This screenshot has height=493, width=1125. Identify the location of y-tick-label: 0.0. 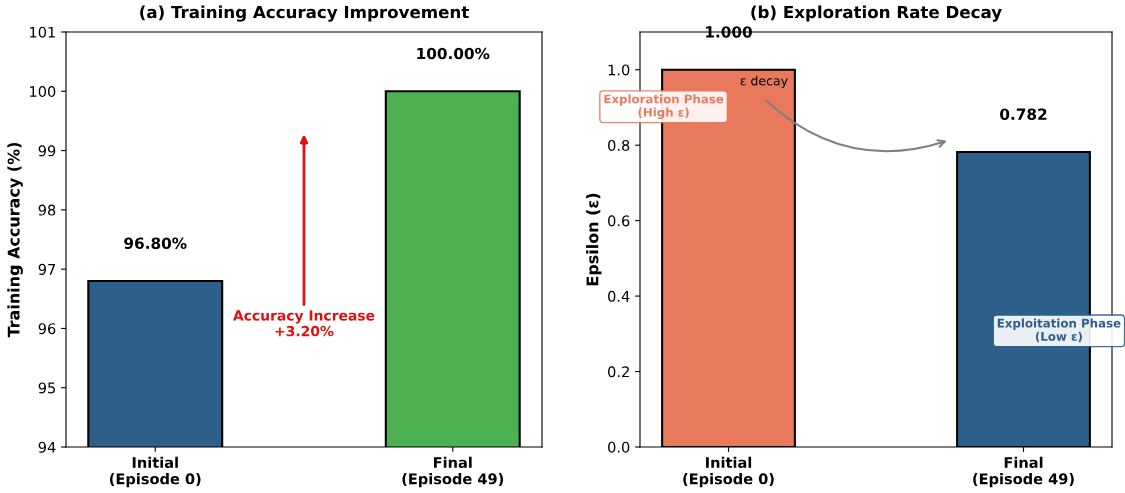
(619, 447).